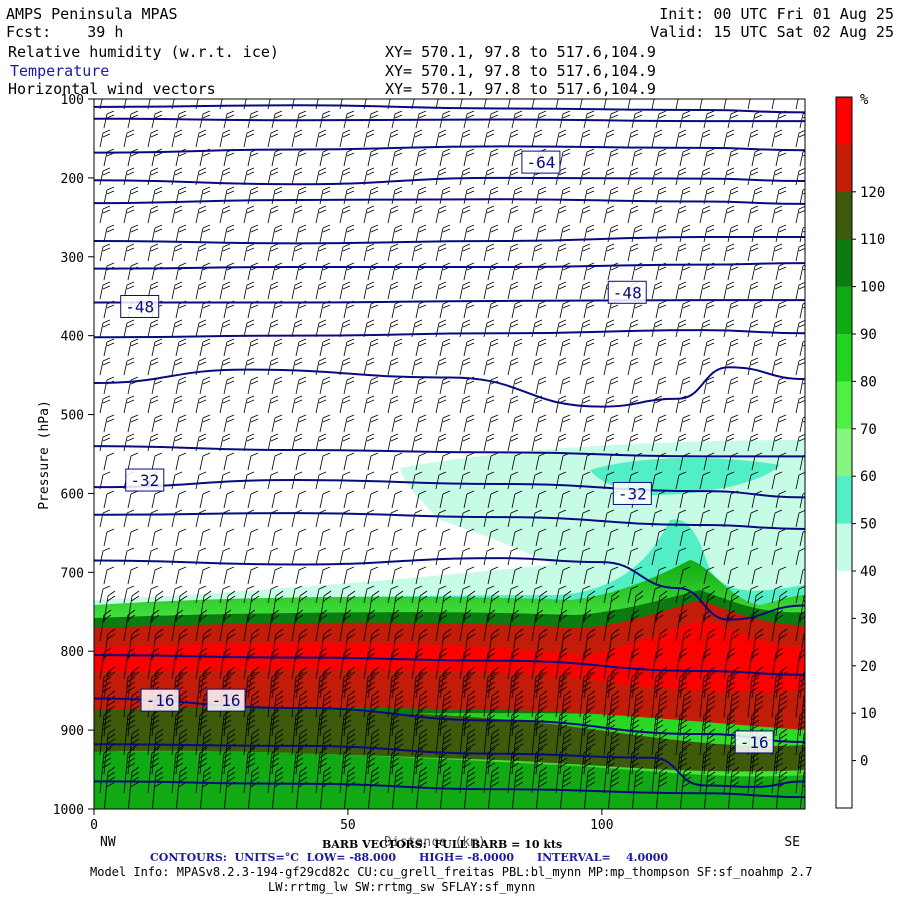 Image resolution: width=900 pixels, height=900 pixels. What do you see at coordinates (449, 109) in the screenshot?
I see `temperature-contour` at bounding box center [449, 109].